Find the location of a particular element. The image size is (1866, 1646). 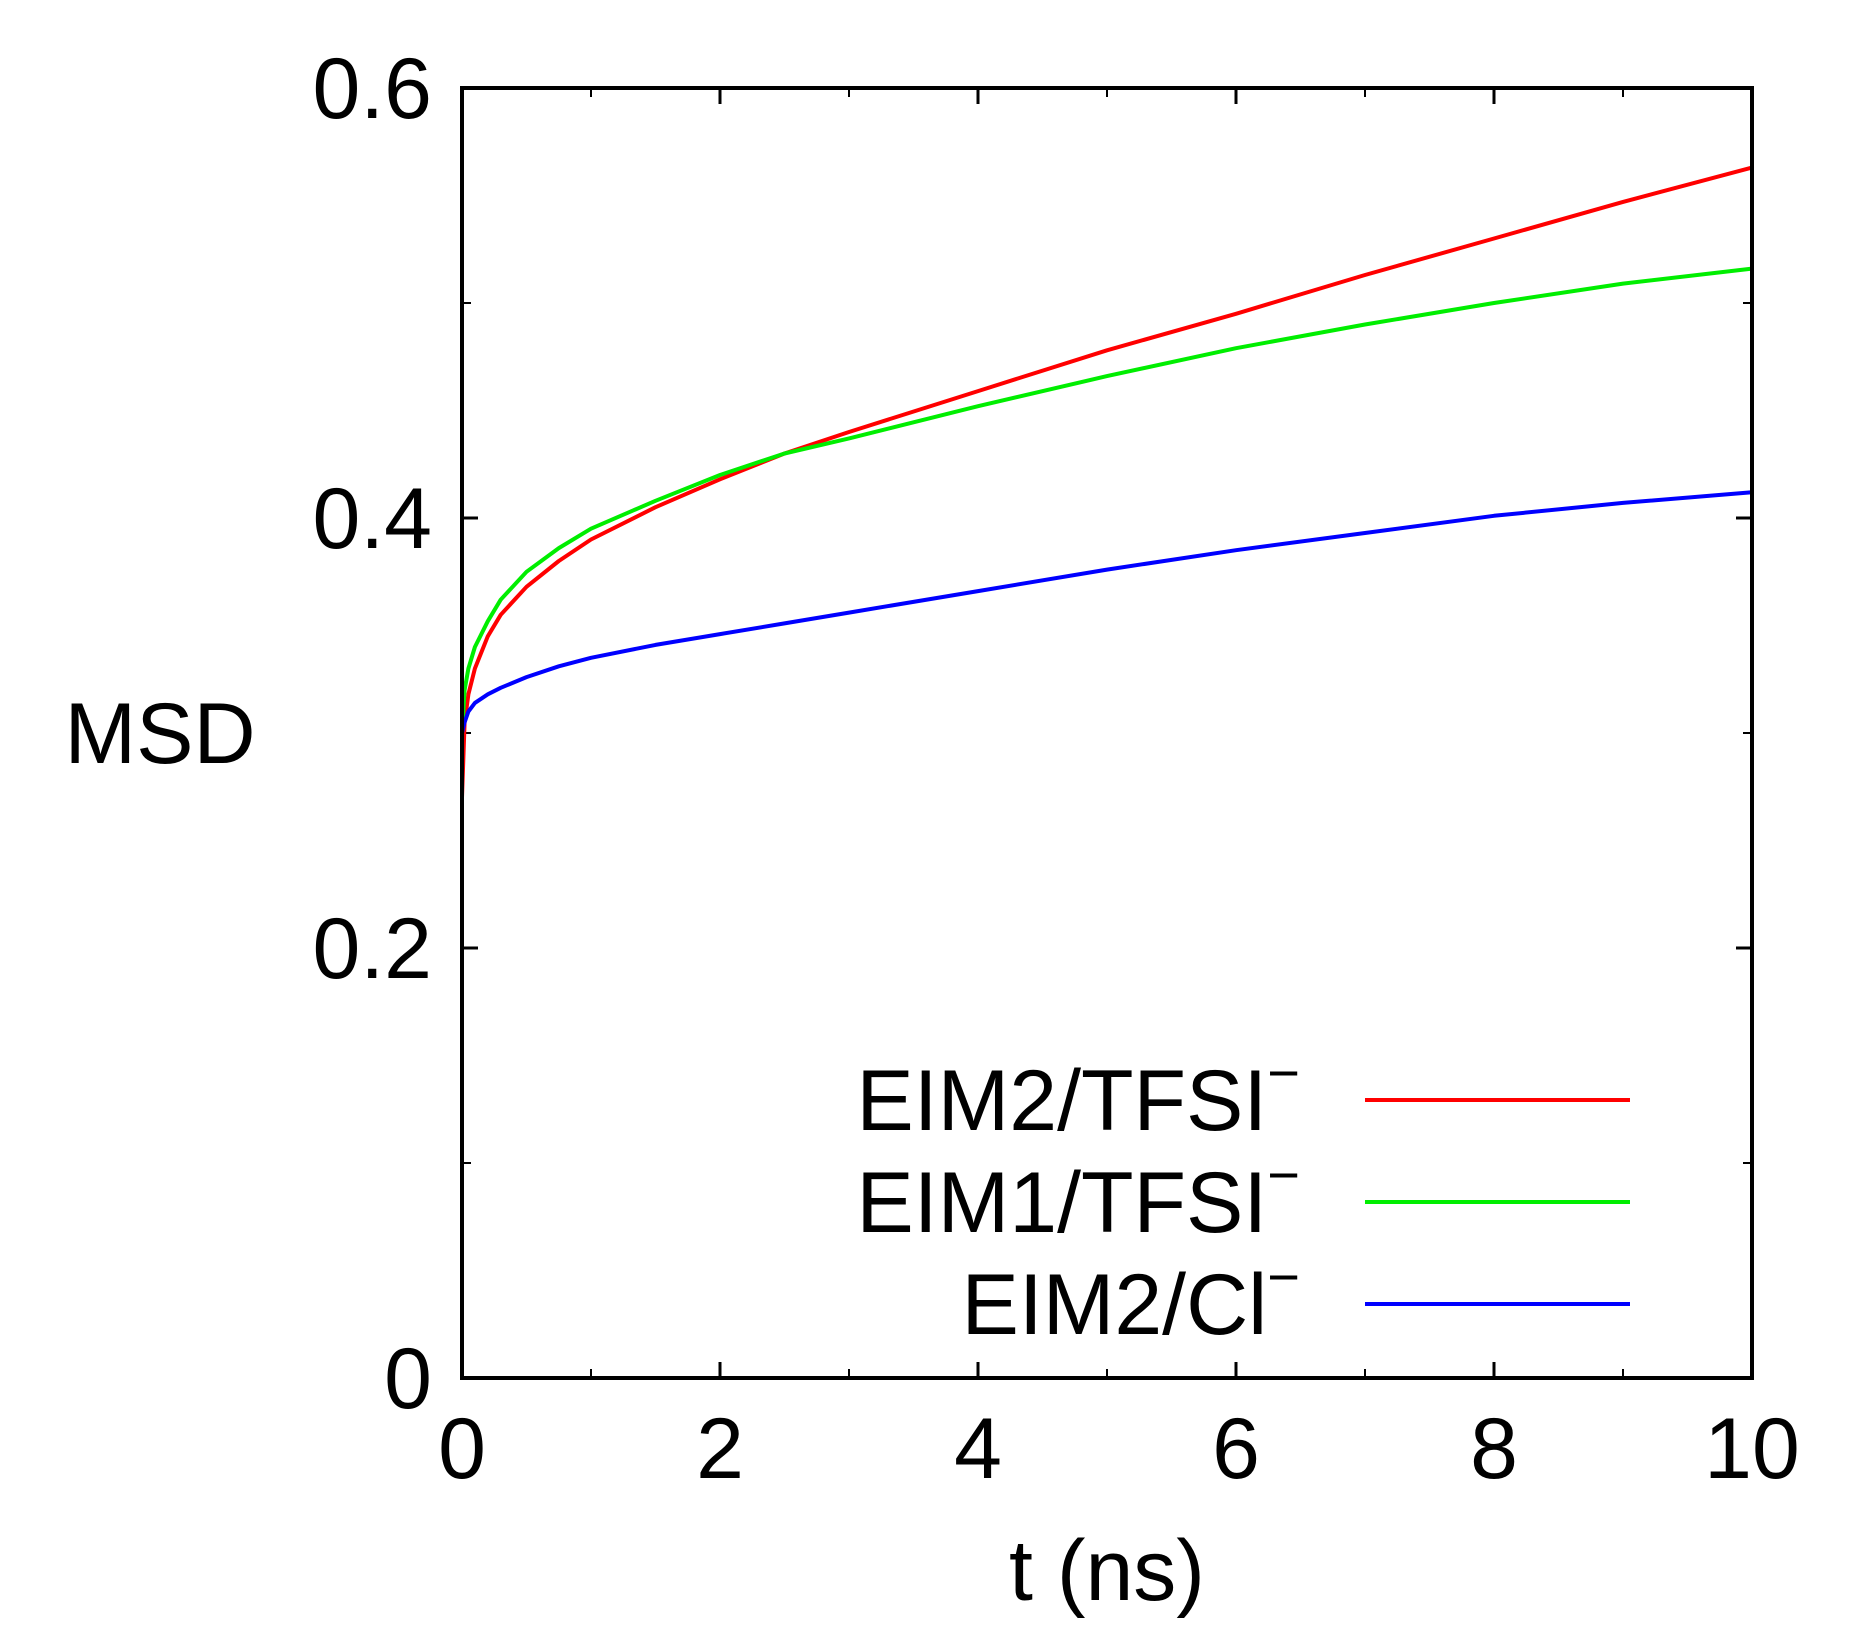

x-tick-label: 2 is located at coordinates (720, 1449).